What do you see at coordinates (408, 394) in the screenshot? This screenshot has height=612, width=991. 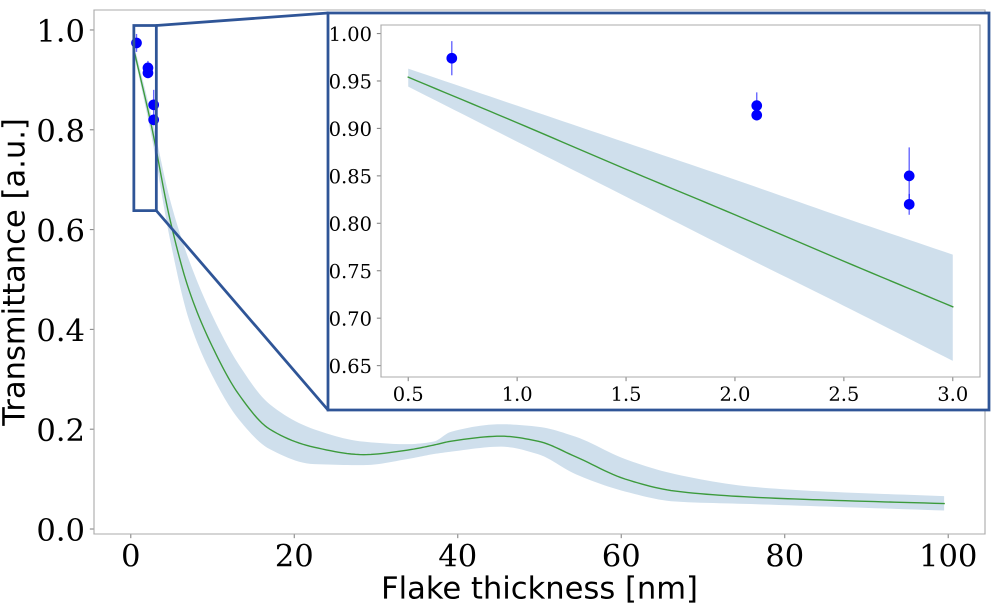 I see `x-tick-label: 0.5` at bounding box center [408, 394].